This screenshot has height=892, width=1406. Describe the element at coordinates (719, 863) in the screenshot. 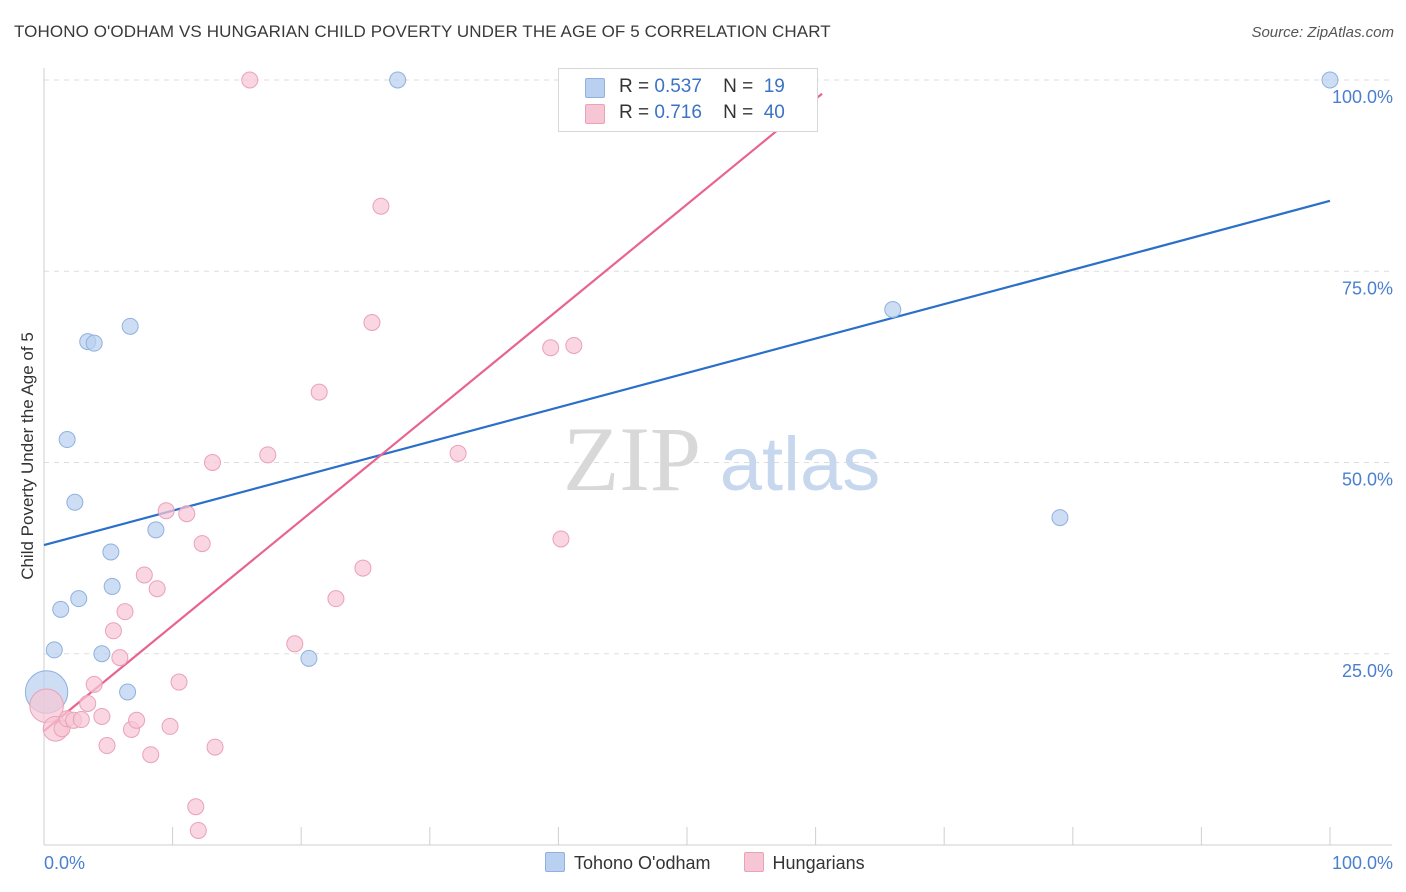

I see `series-legend: Tohono O'odham Hungarians` at that location.